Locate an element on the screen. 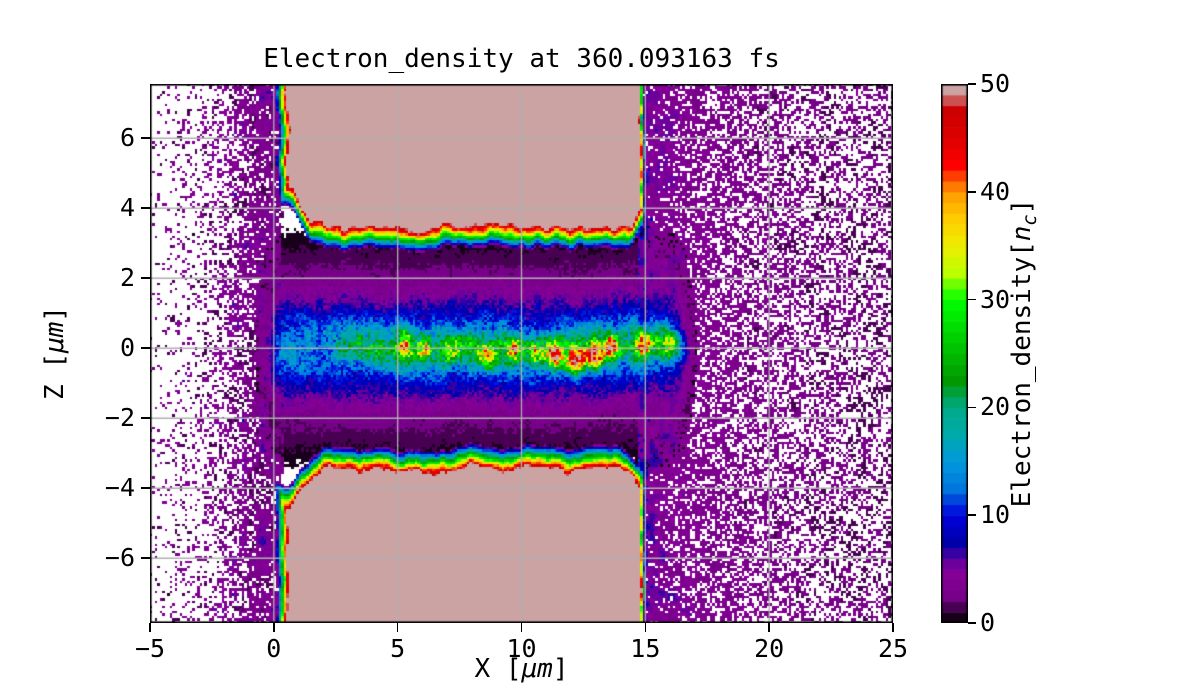 The height and width of the screenshot is (700, 1200). colorbar-label: Electron_density[nc] is located at coordinates (1024, 353).